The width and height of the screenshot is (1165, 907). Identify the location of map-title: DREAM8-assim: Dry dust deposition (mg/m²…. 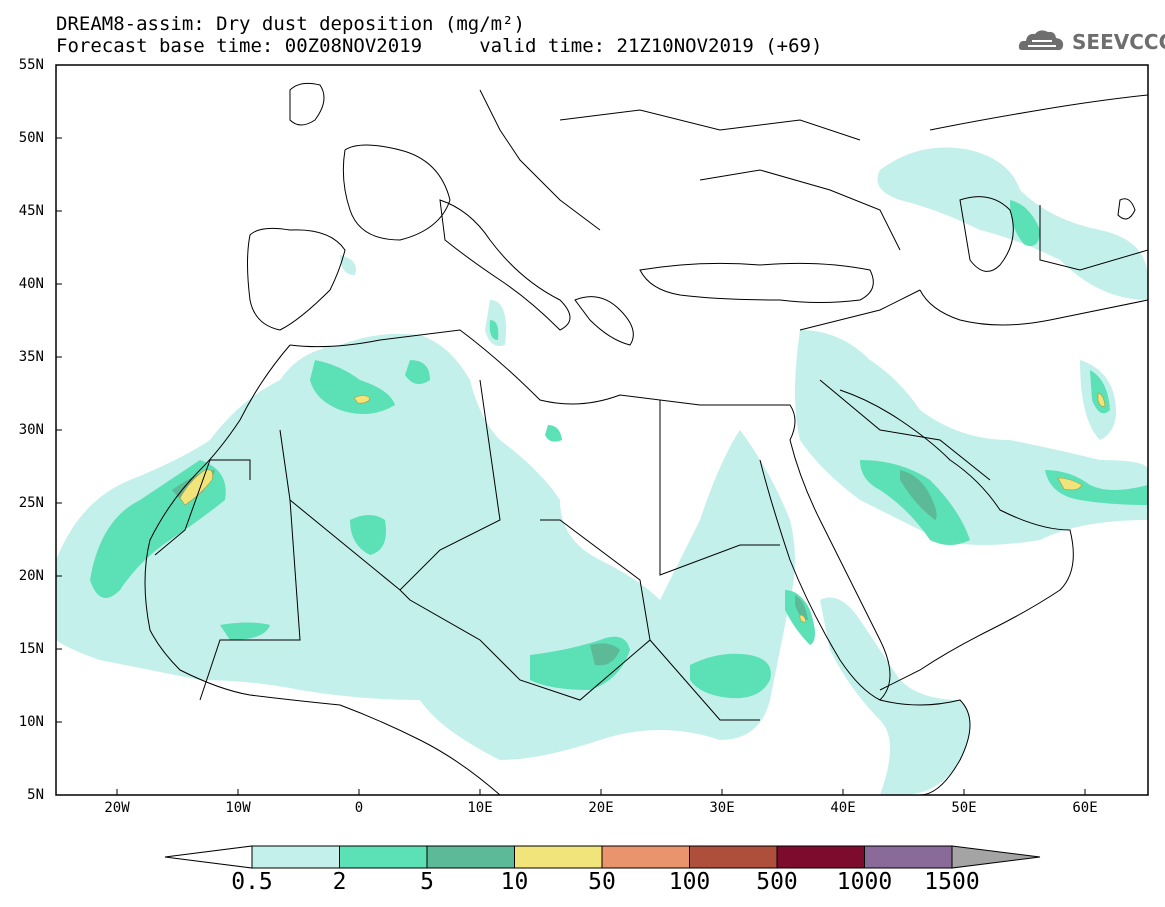
(290, 24).